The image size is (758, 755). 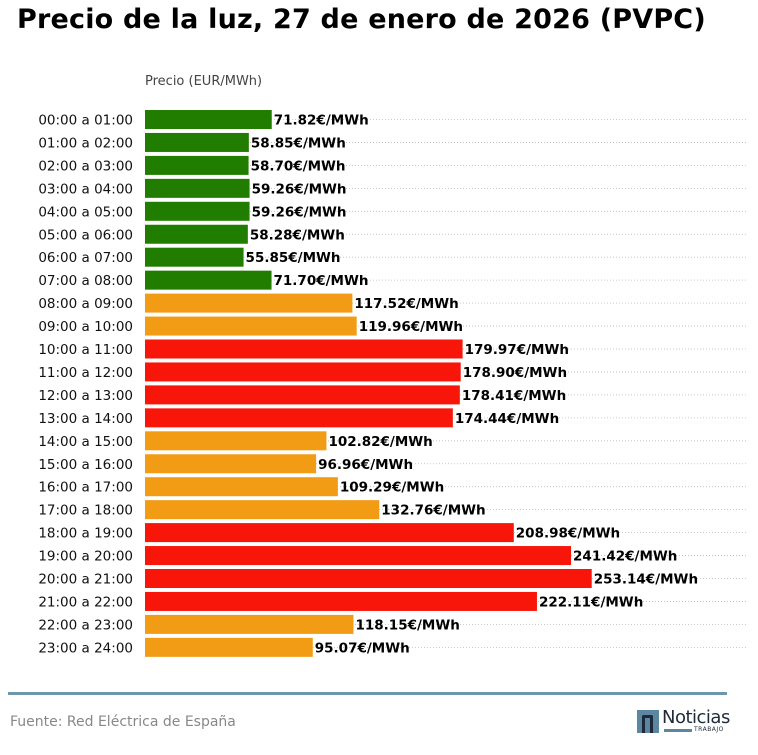 What do you see at coordinates (514, 396) in the screenshot?
I see `value-label: 178.41€/MWh` at bounding box center [514, 396].